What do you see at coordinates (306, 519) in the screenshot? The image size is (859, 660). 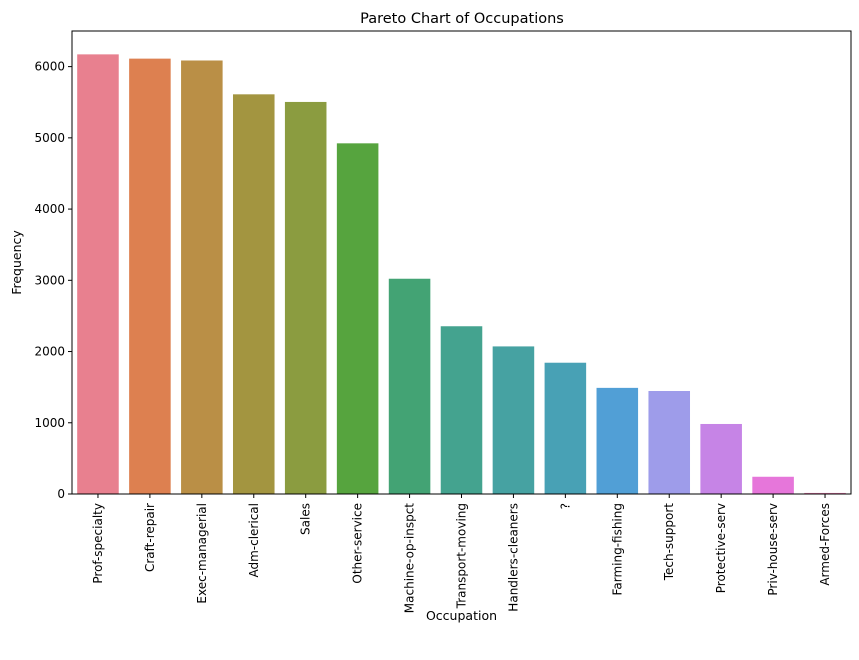 I see `x-tick-label: Sales` at bounding box center [306, 519].